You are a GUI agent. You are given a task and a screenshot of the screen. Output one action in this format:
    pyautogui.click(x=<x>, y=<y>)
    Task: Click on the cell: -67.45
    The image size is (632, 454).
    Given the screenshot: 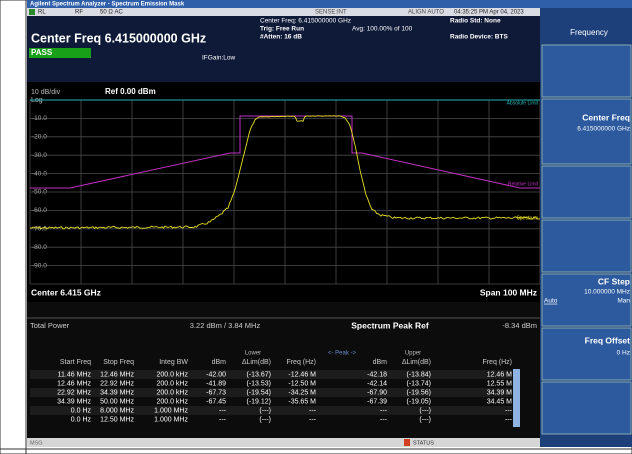 What is the action you would take?
    pyautogui.click(x=216, y=401)
    